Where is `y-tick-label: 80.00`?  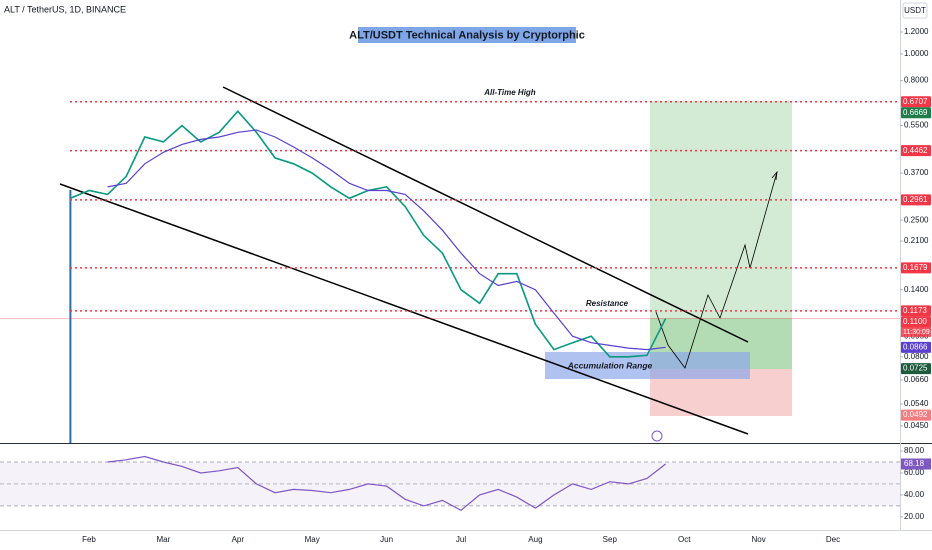
y-tick-label: 80.00 is located at coordinates (914, 450).